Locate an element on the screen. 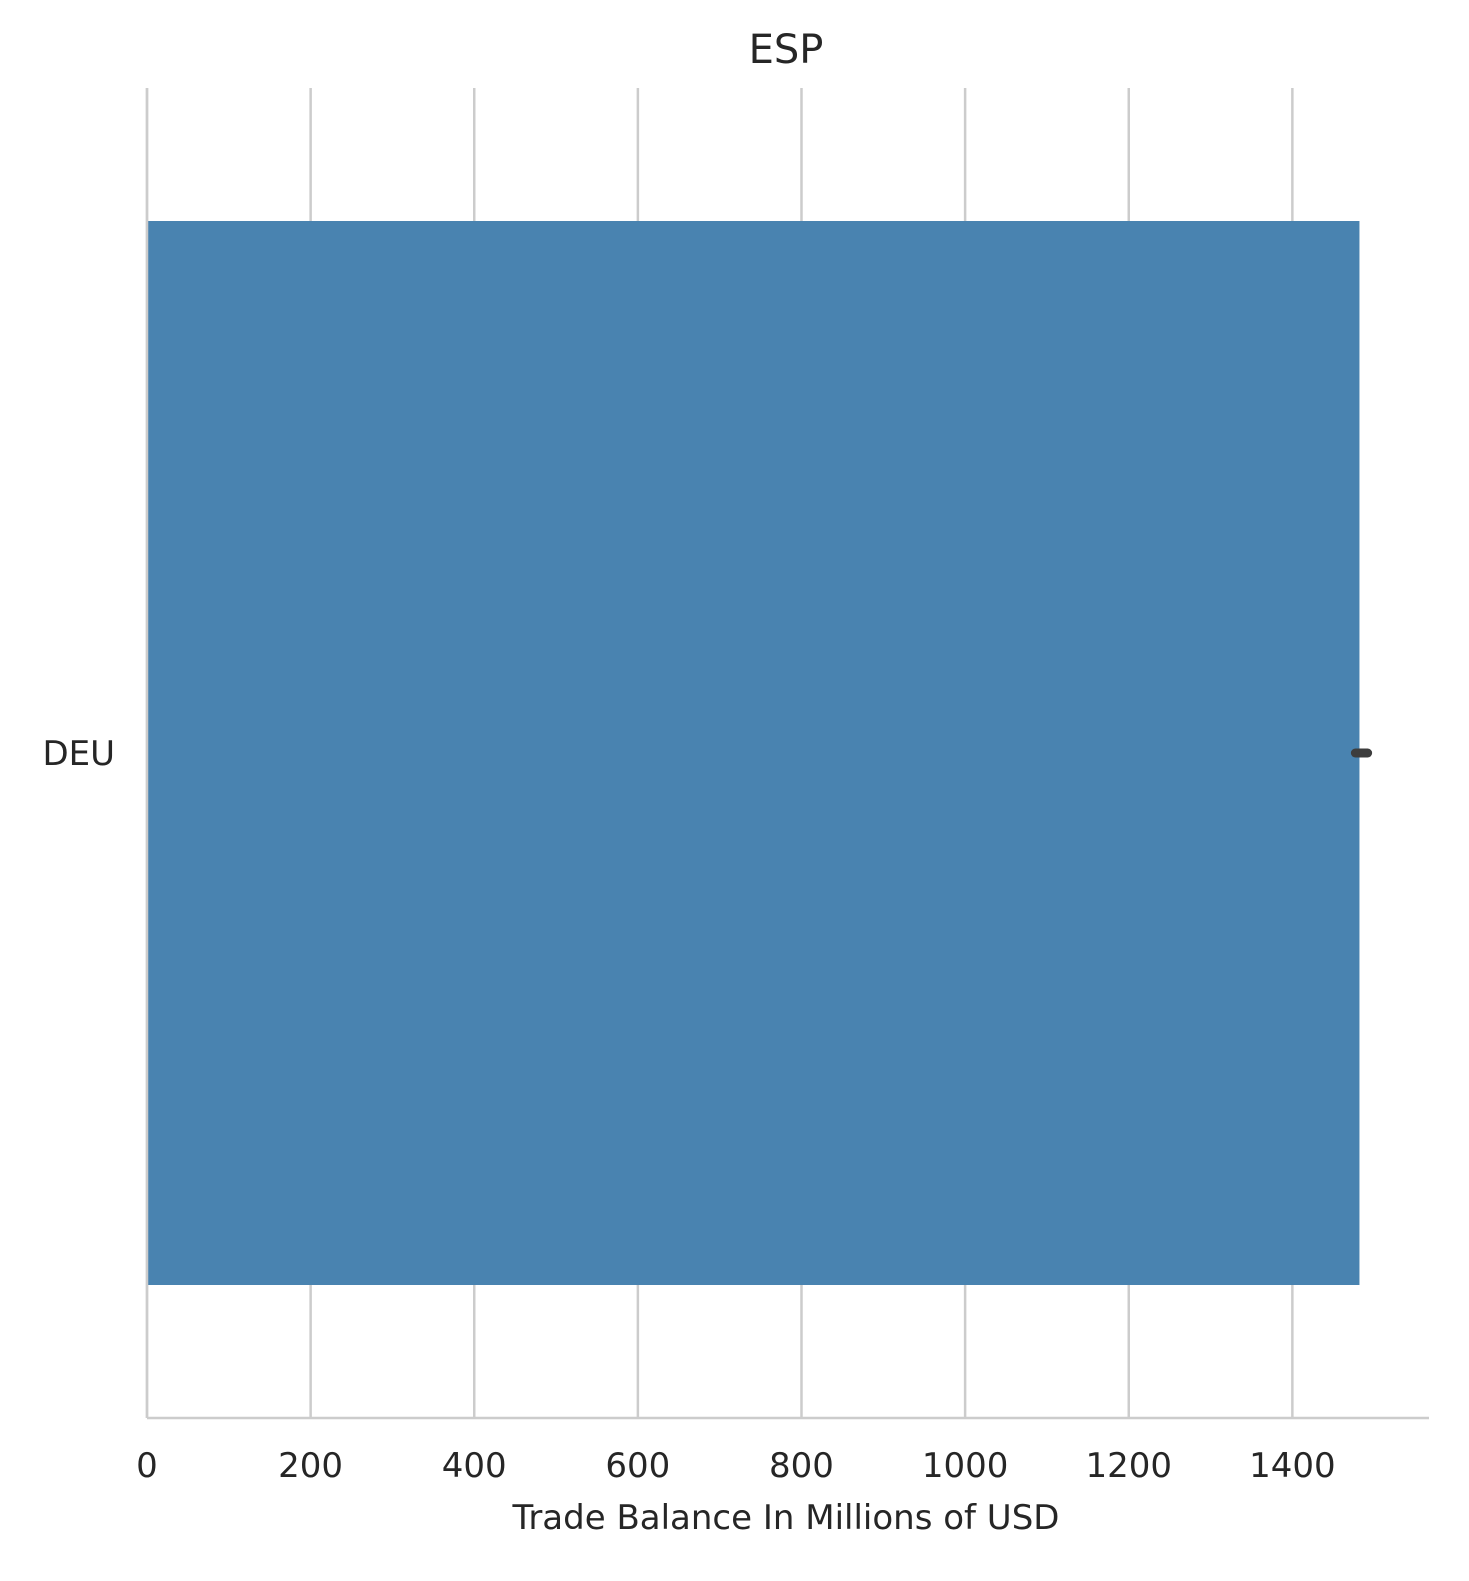 The width and height of the screenshot is (1469, 1581). x-tick-label-0: 0 is located at coordinates (147, 1466).